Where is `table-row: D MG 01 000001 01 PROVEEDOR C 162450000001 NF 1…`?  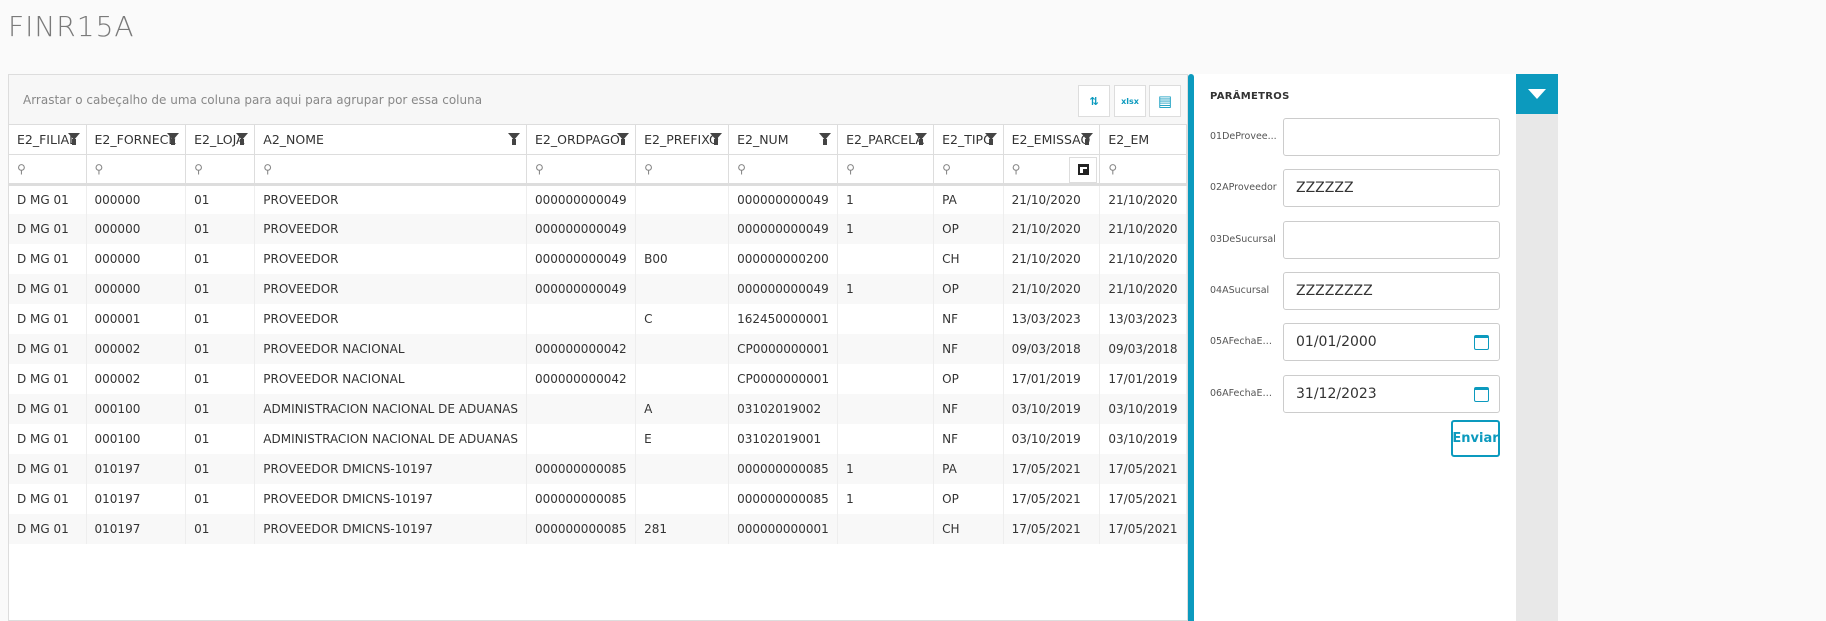 table-row: D MG 01 000001 01 PROVEEDOR C 162450000001 NF 1… is located at coordinates (598, 319).